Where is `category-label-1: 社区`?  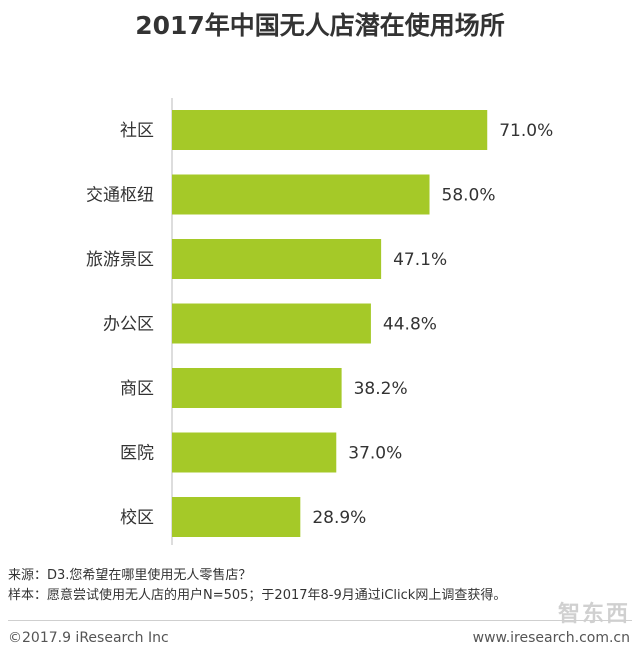 category-label-1: 社区 is located at coordinates (137, 131).